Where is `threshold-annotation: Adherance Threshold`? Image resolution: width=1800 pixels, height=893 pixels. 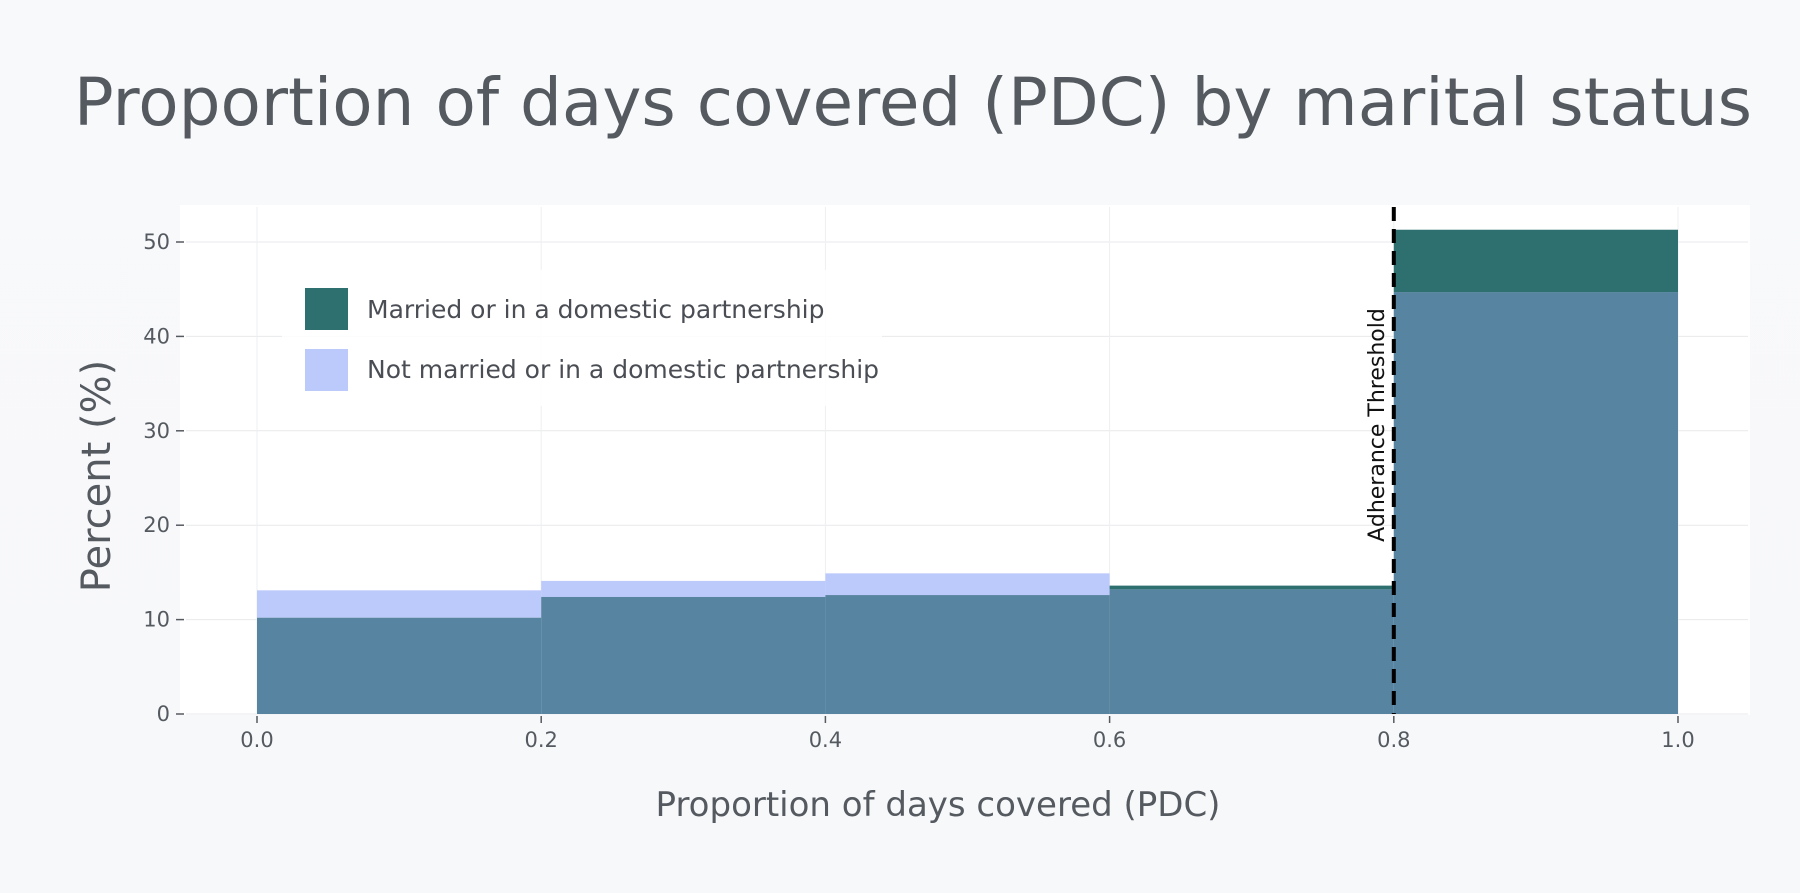
threshold-annotation: Adherance Threshold is located at coordinates (1380, 460).